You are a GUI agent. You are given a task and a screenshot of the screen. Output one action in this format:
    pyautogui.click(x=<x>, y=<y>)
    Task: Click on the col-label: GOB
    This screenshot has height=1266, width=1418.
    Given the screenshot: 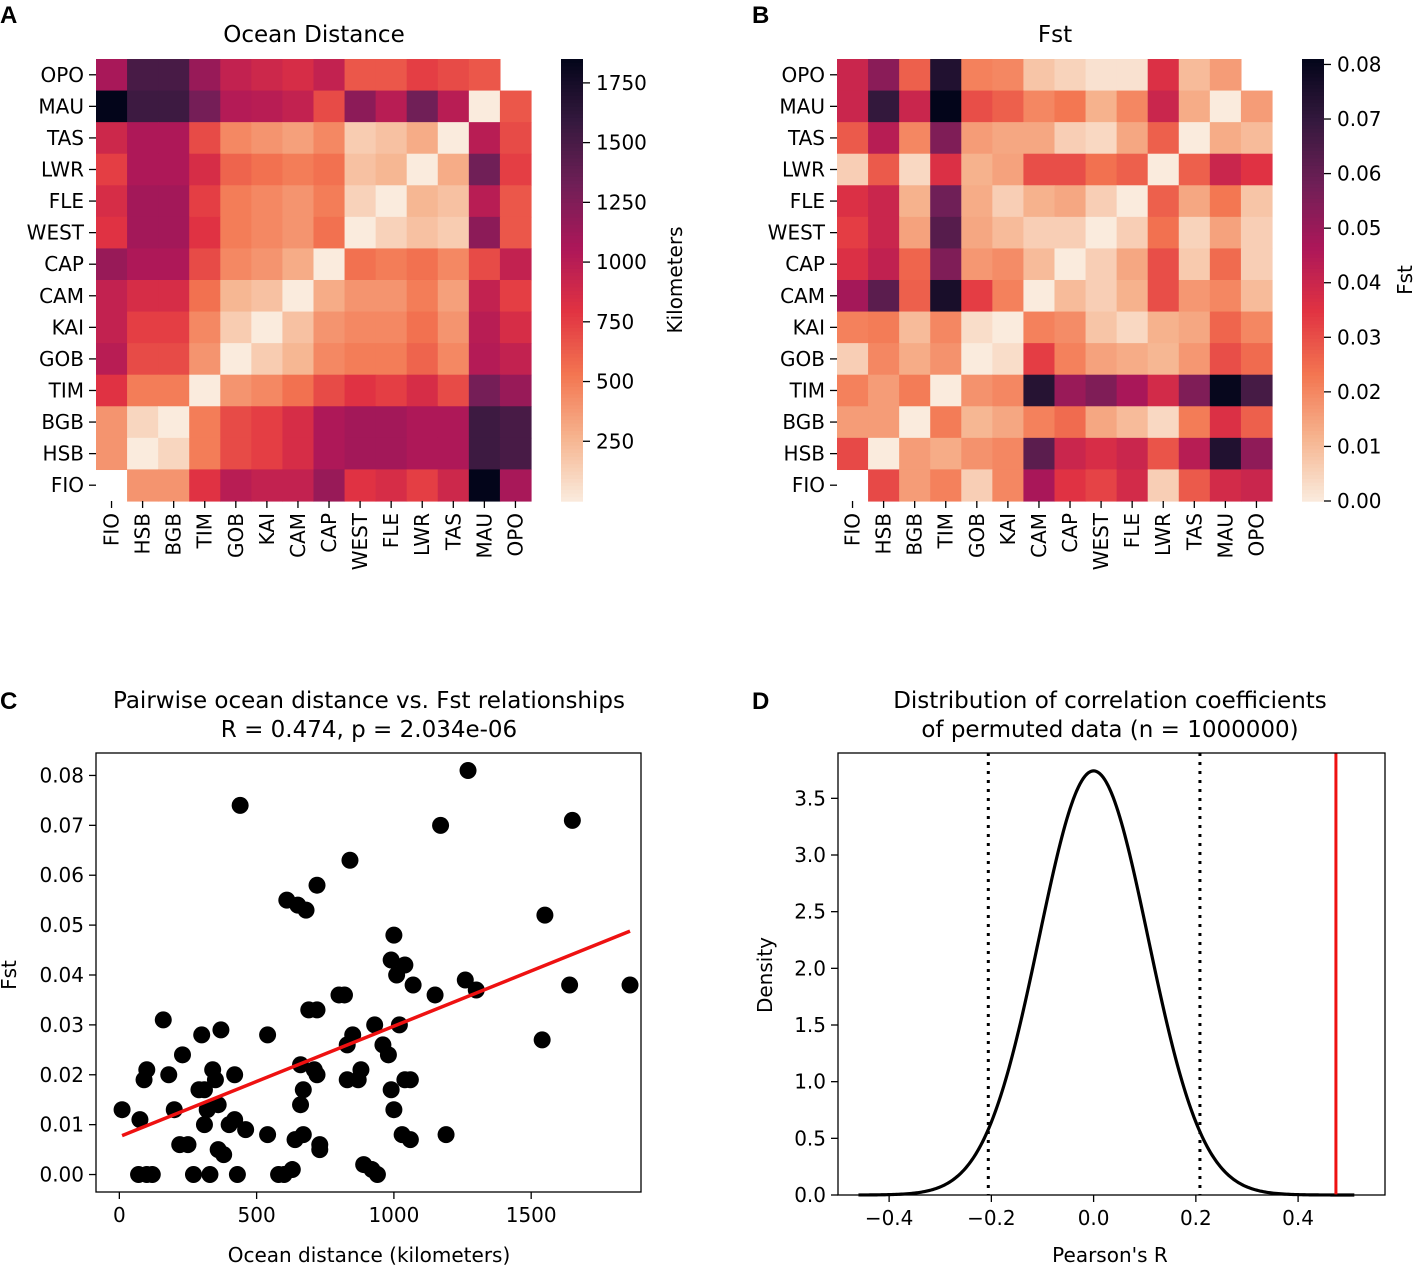 What is the action you would take?
    pyautogui.click(x=977, y=535)
    